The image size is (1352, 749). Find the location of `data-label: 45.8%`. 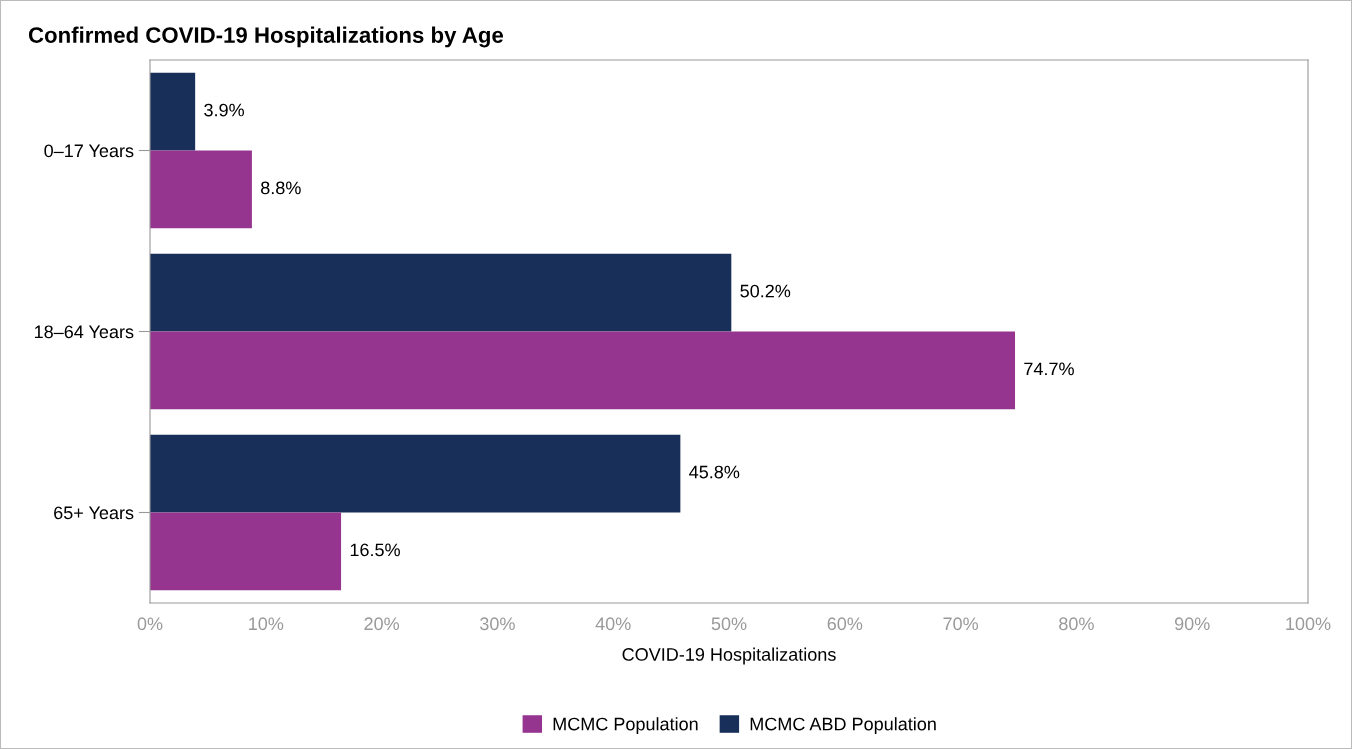

data-label: 45.8% is located at coordinates (714, 472).